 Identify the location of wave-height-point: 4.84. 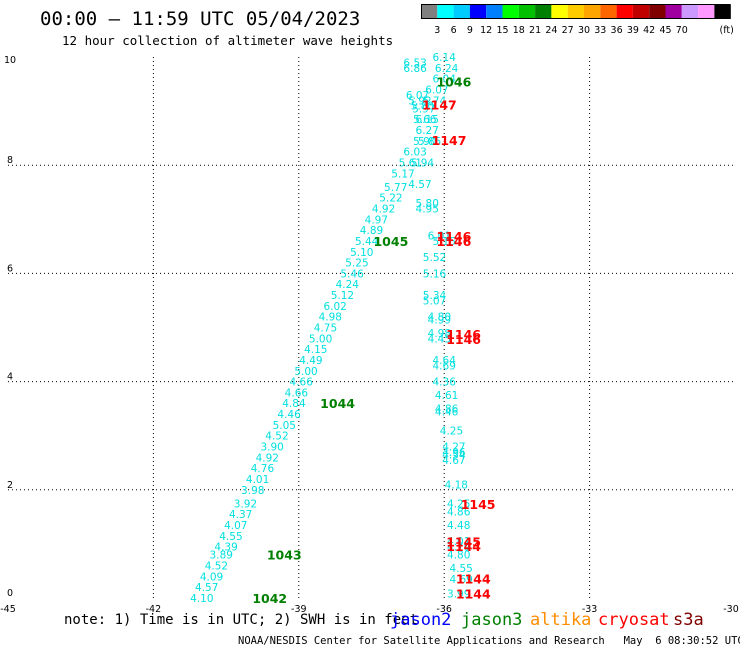
(294, 404).